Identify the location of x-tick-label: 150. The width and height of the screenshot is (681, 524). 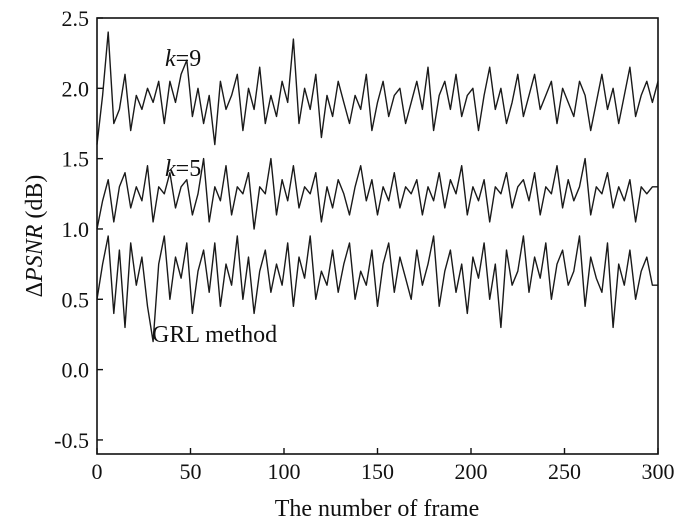
(377, 471).